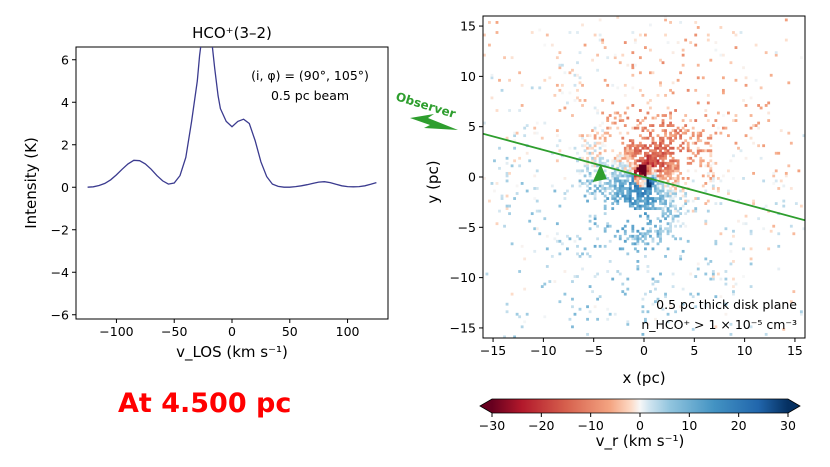 This screenshot has height=467, width=830. Describe the element at coordinates (60, 229) in the screenshot. I see `spectrum-y-tick-label: −2` at that location.